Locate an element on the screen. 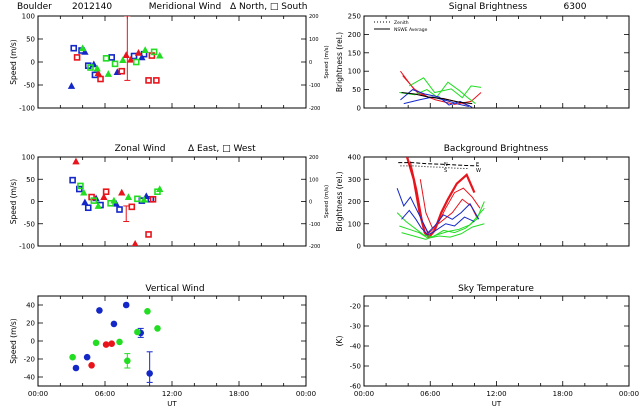  background-y-tick-label: 200 is located at coordinates (354, 202).